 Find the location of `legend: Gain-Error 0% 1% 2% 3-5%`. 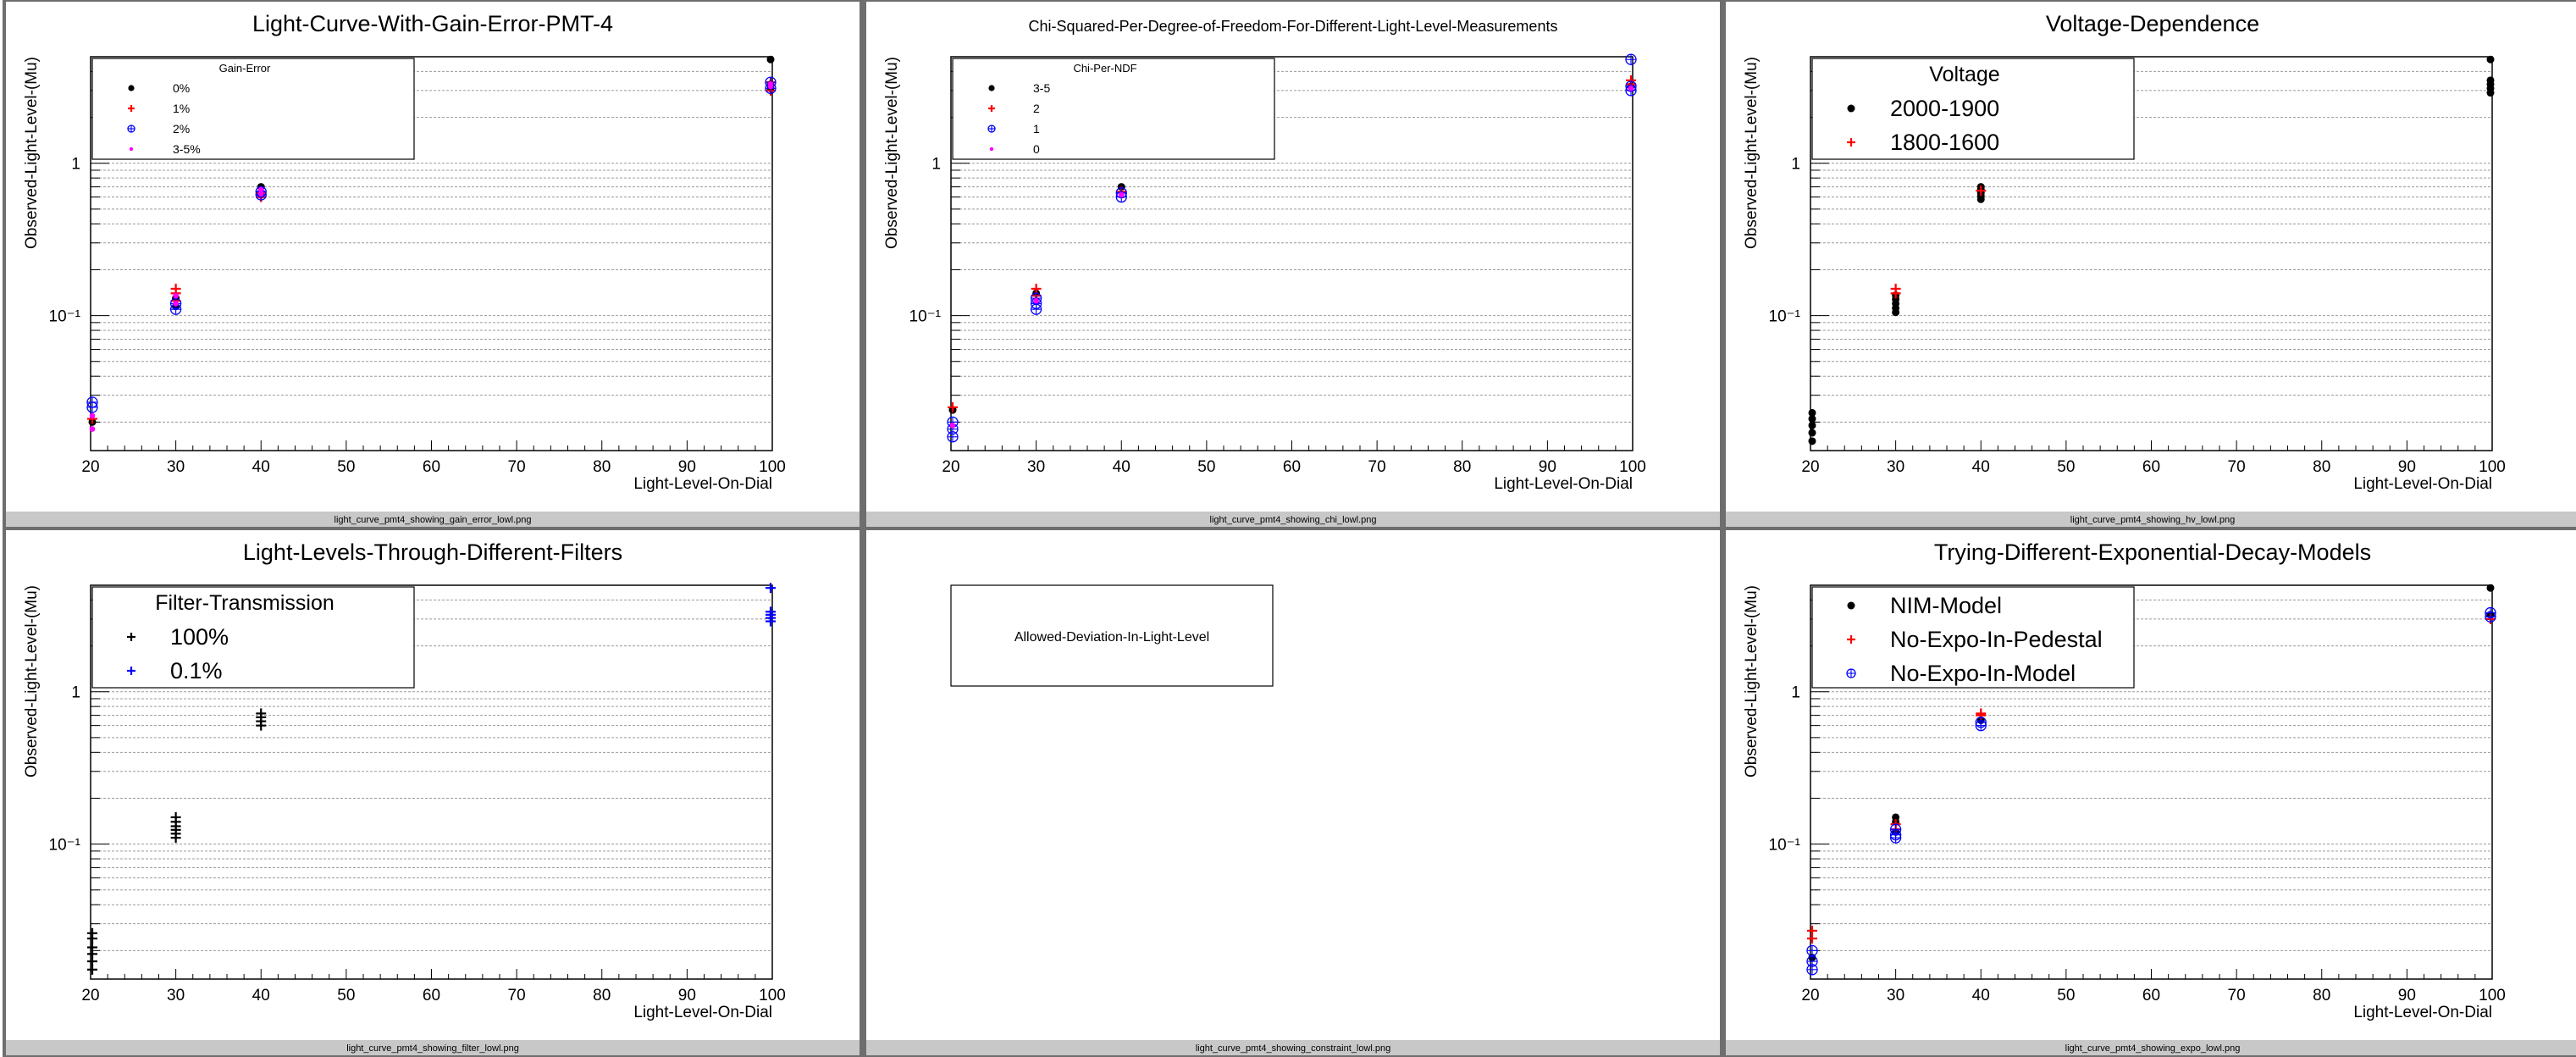

legend: Gain-Error 0% 1% 2% 3-5% is located at coordinates (253, 109).